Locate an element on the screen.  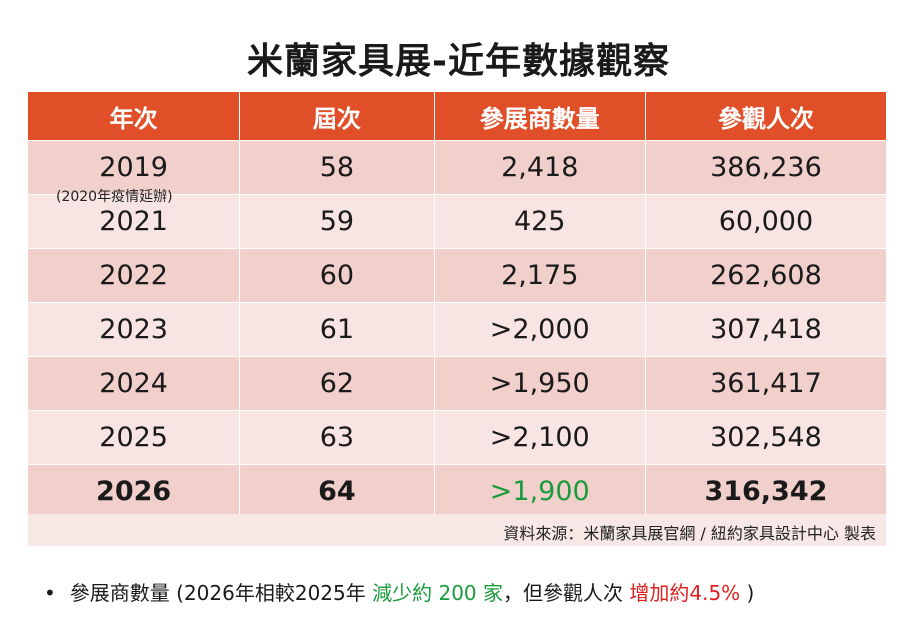
exhibitors-cell: 2,175 is located at coordinates (539, 275).